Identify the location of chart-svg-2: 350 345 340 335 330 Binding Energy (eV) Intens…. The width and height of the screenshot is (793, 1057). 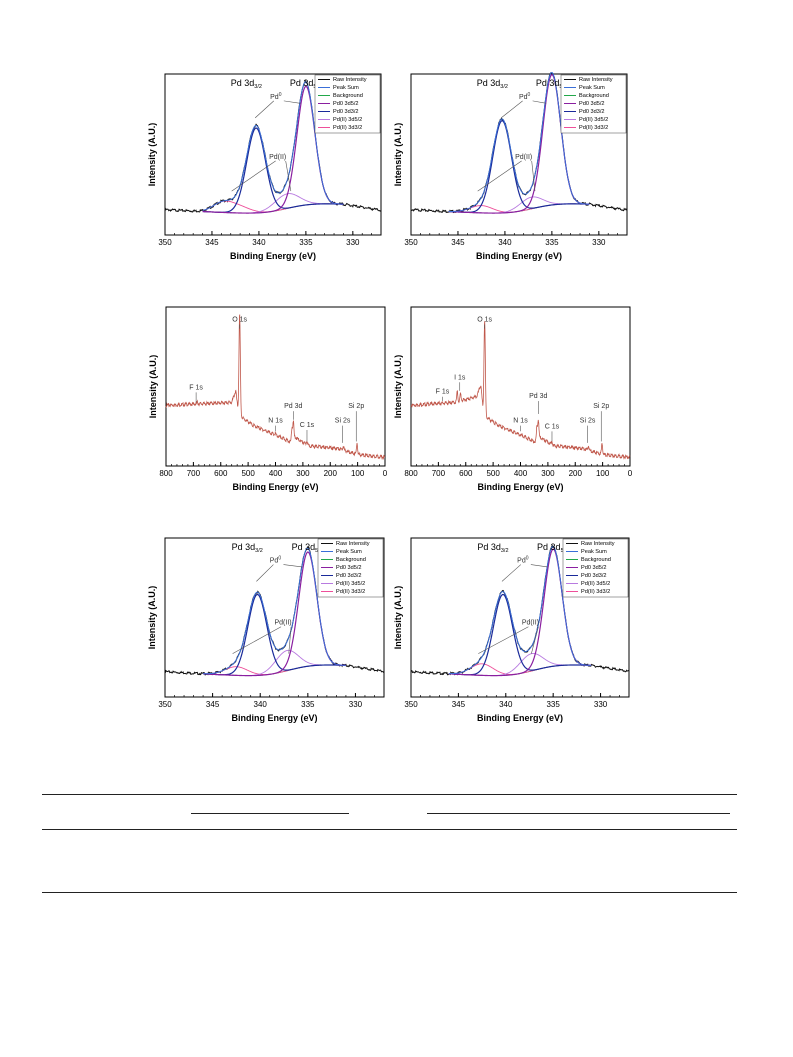
(510, 166).